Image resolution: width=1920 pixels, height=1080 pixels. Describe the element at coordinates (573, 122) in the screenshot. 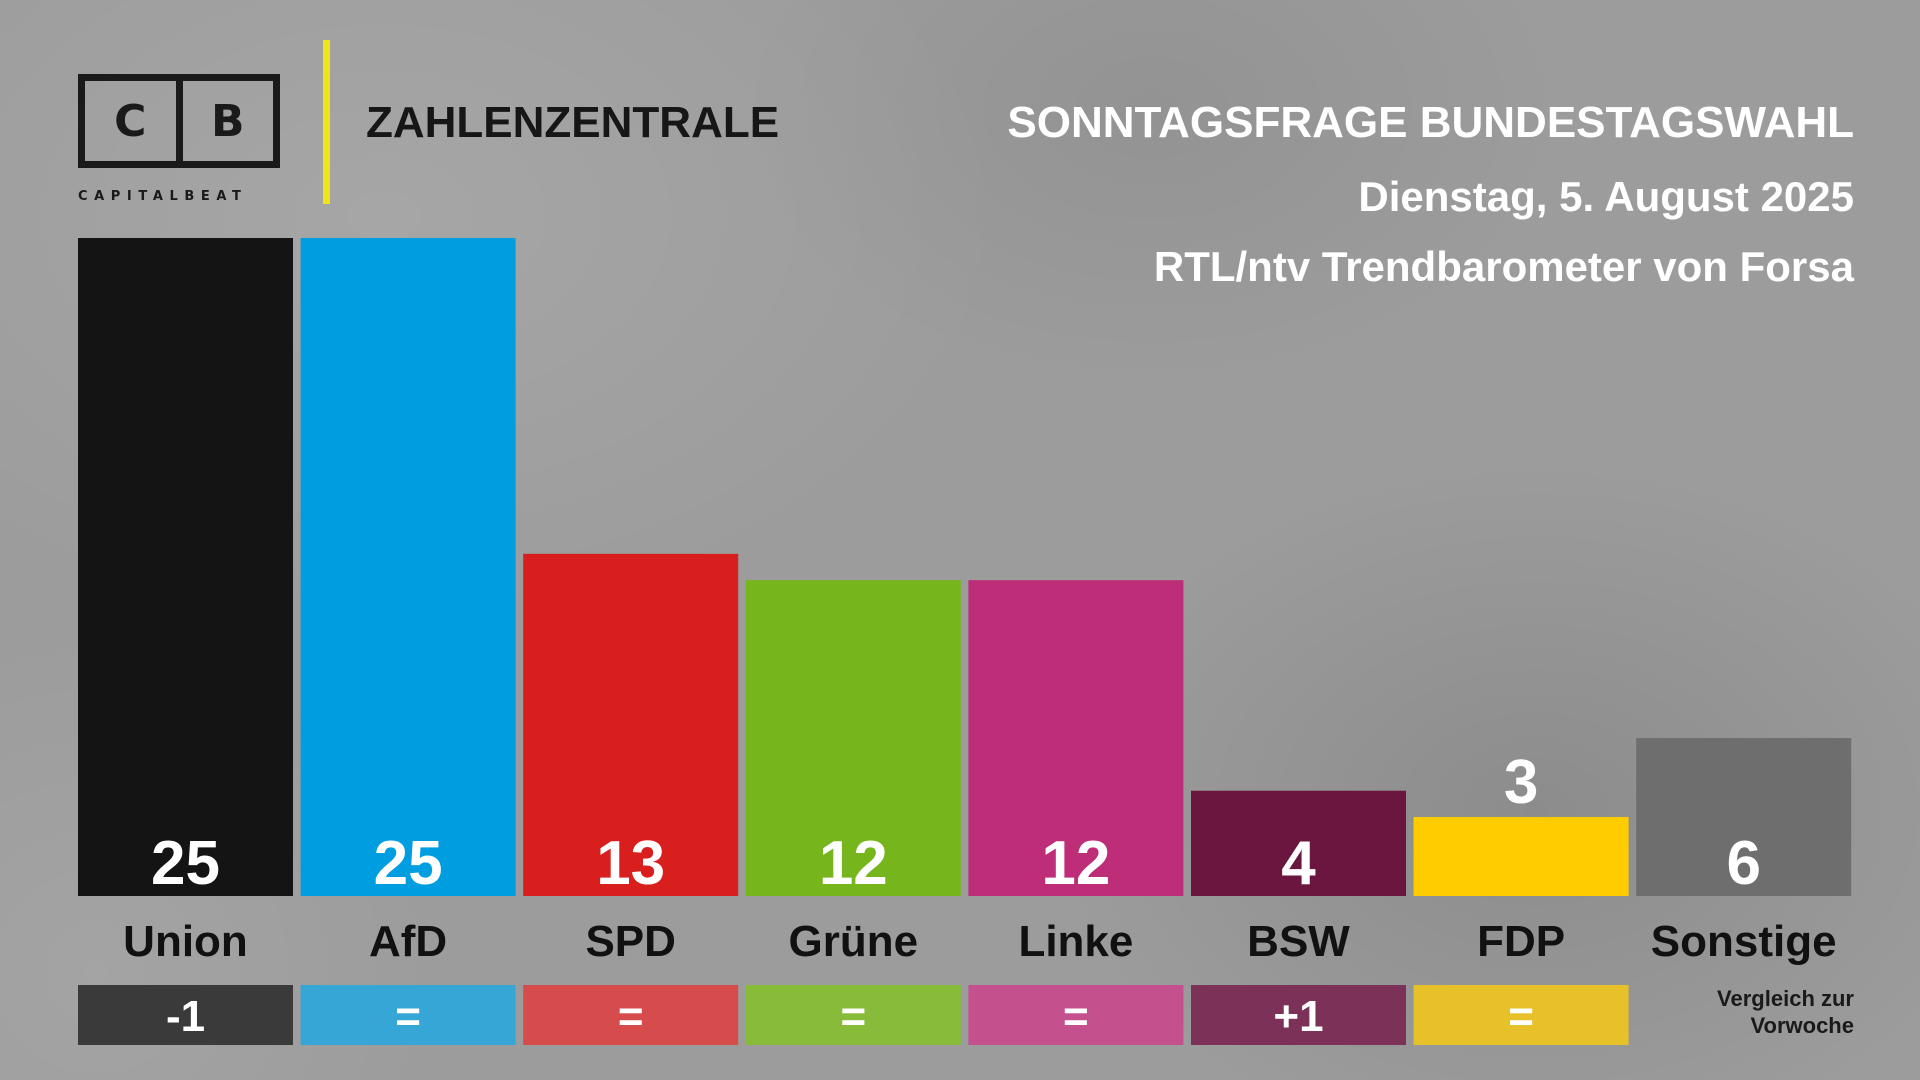

I see `brand-title: ZAHLENZENTRALE` at that location.